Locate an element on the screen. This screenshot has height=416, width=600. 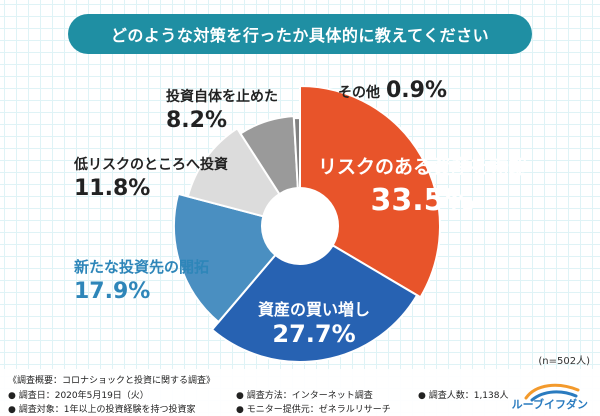
donut-hole is located at coordinates (300, 226).